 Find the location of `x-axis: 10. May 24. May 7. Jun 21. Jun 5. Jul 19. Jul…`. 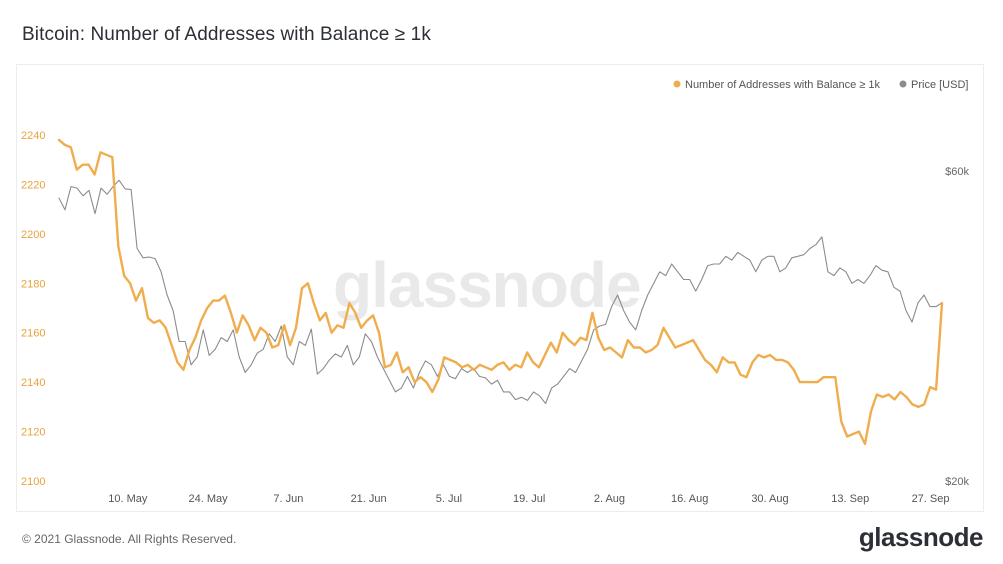

x-axis: 10. May 24. May 7. Jun 21. Jun 5. Jul 19. Jul… is located at coordinates (528, 499).